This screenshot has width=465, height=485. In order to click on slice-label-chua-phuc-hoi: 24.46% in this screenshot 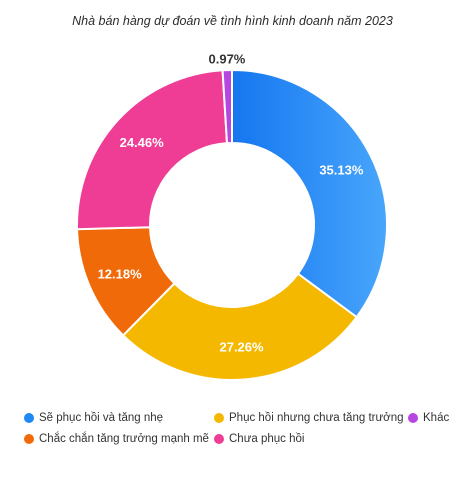, I will do `click(142, 142)`.